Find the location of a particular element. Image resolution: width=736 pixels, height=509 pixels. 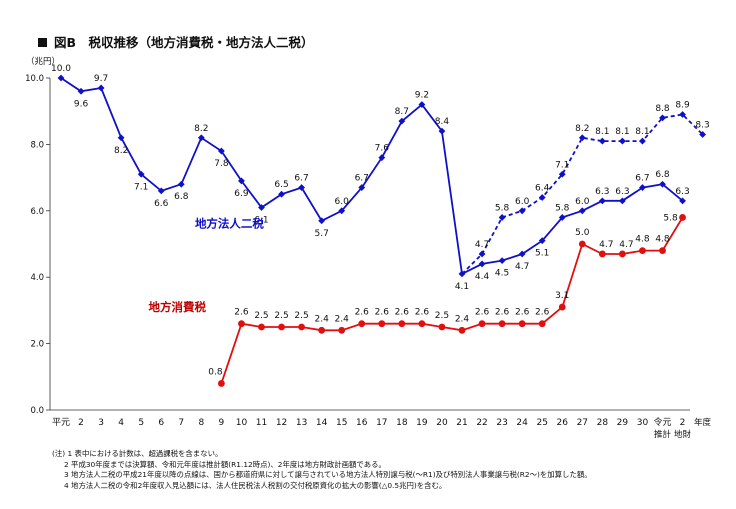

data-label-corporate: 9.7 is located at coordinates (101, 79).